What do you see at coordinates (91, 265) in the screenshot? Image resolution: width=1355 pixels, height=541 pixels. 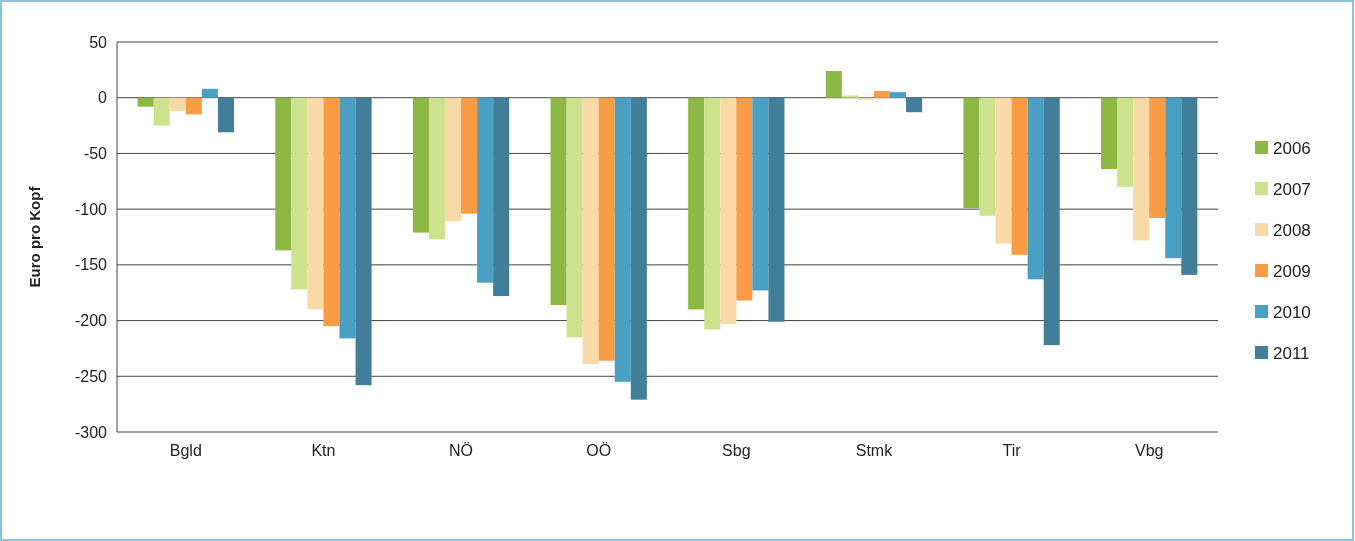 I see `y-tick-label: -150` at bounding box center [91, 265].